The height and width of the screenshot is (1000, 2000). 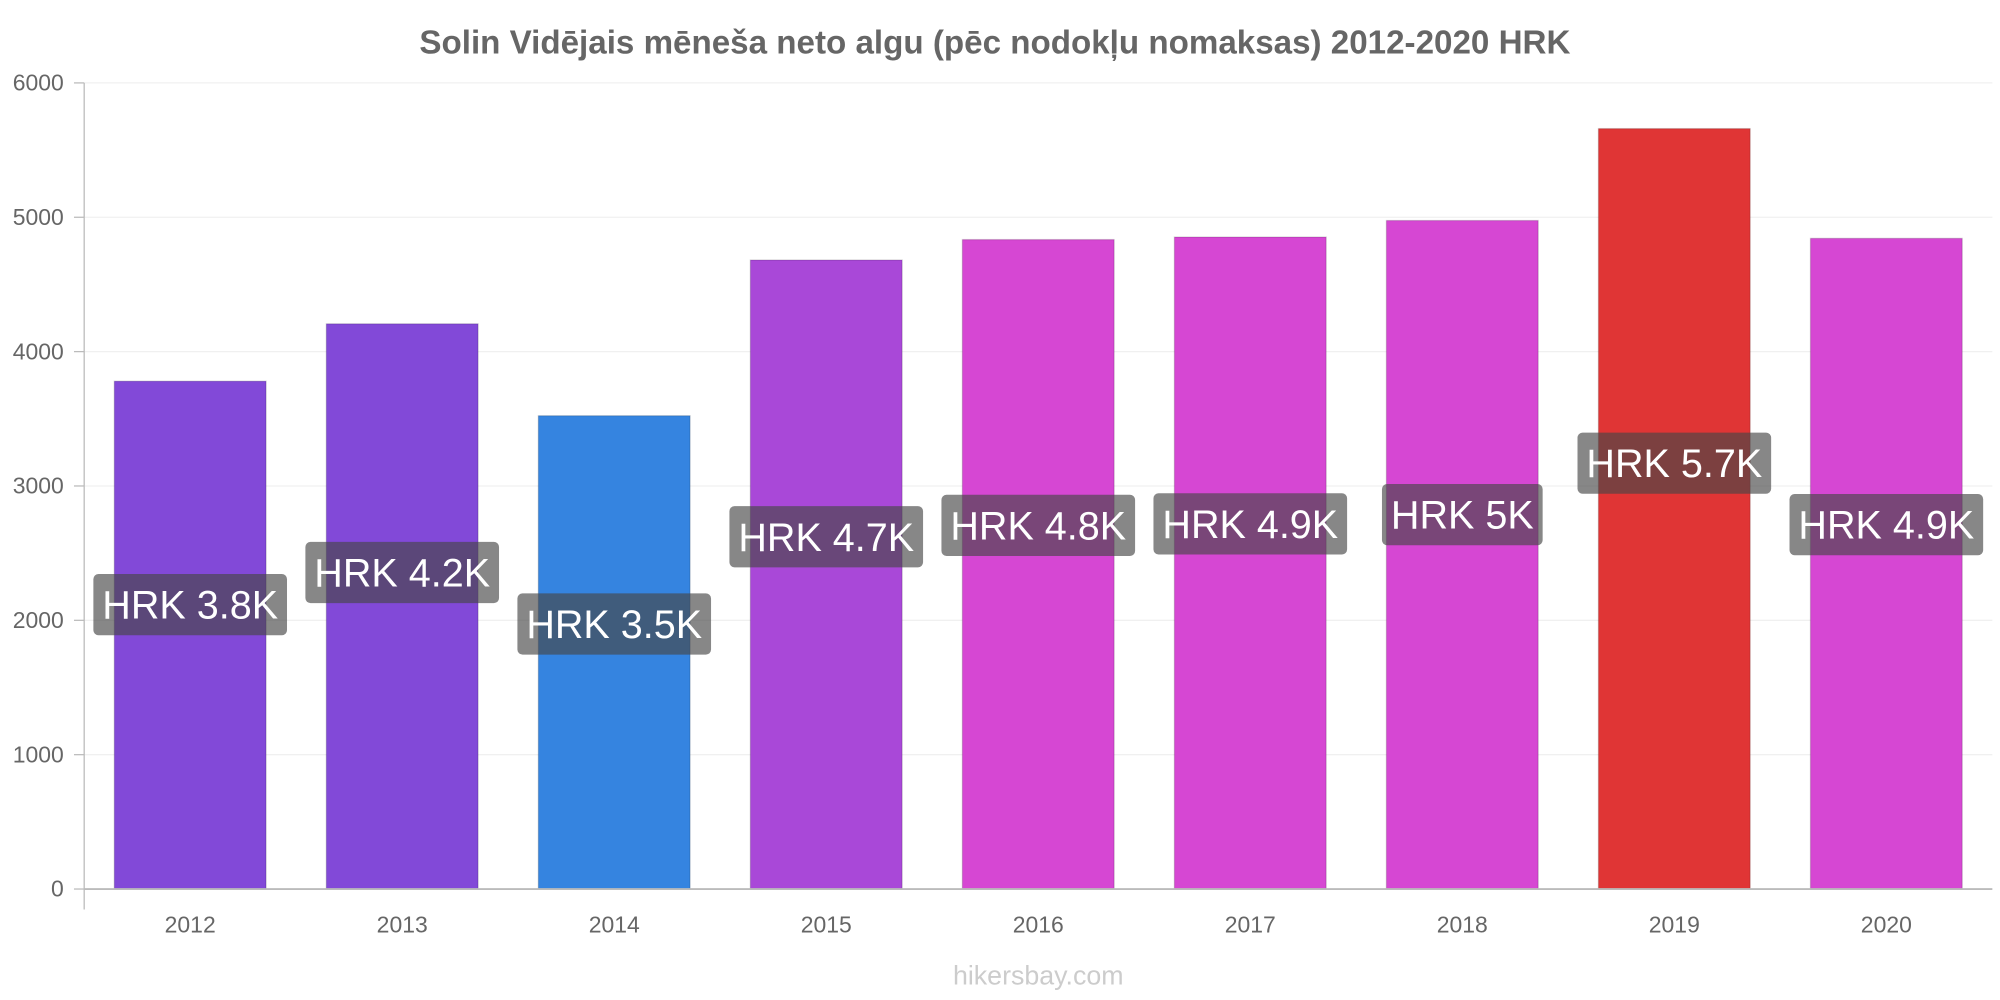 I want to click on bar-2017, so click(x=1250, y=563).